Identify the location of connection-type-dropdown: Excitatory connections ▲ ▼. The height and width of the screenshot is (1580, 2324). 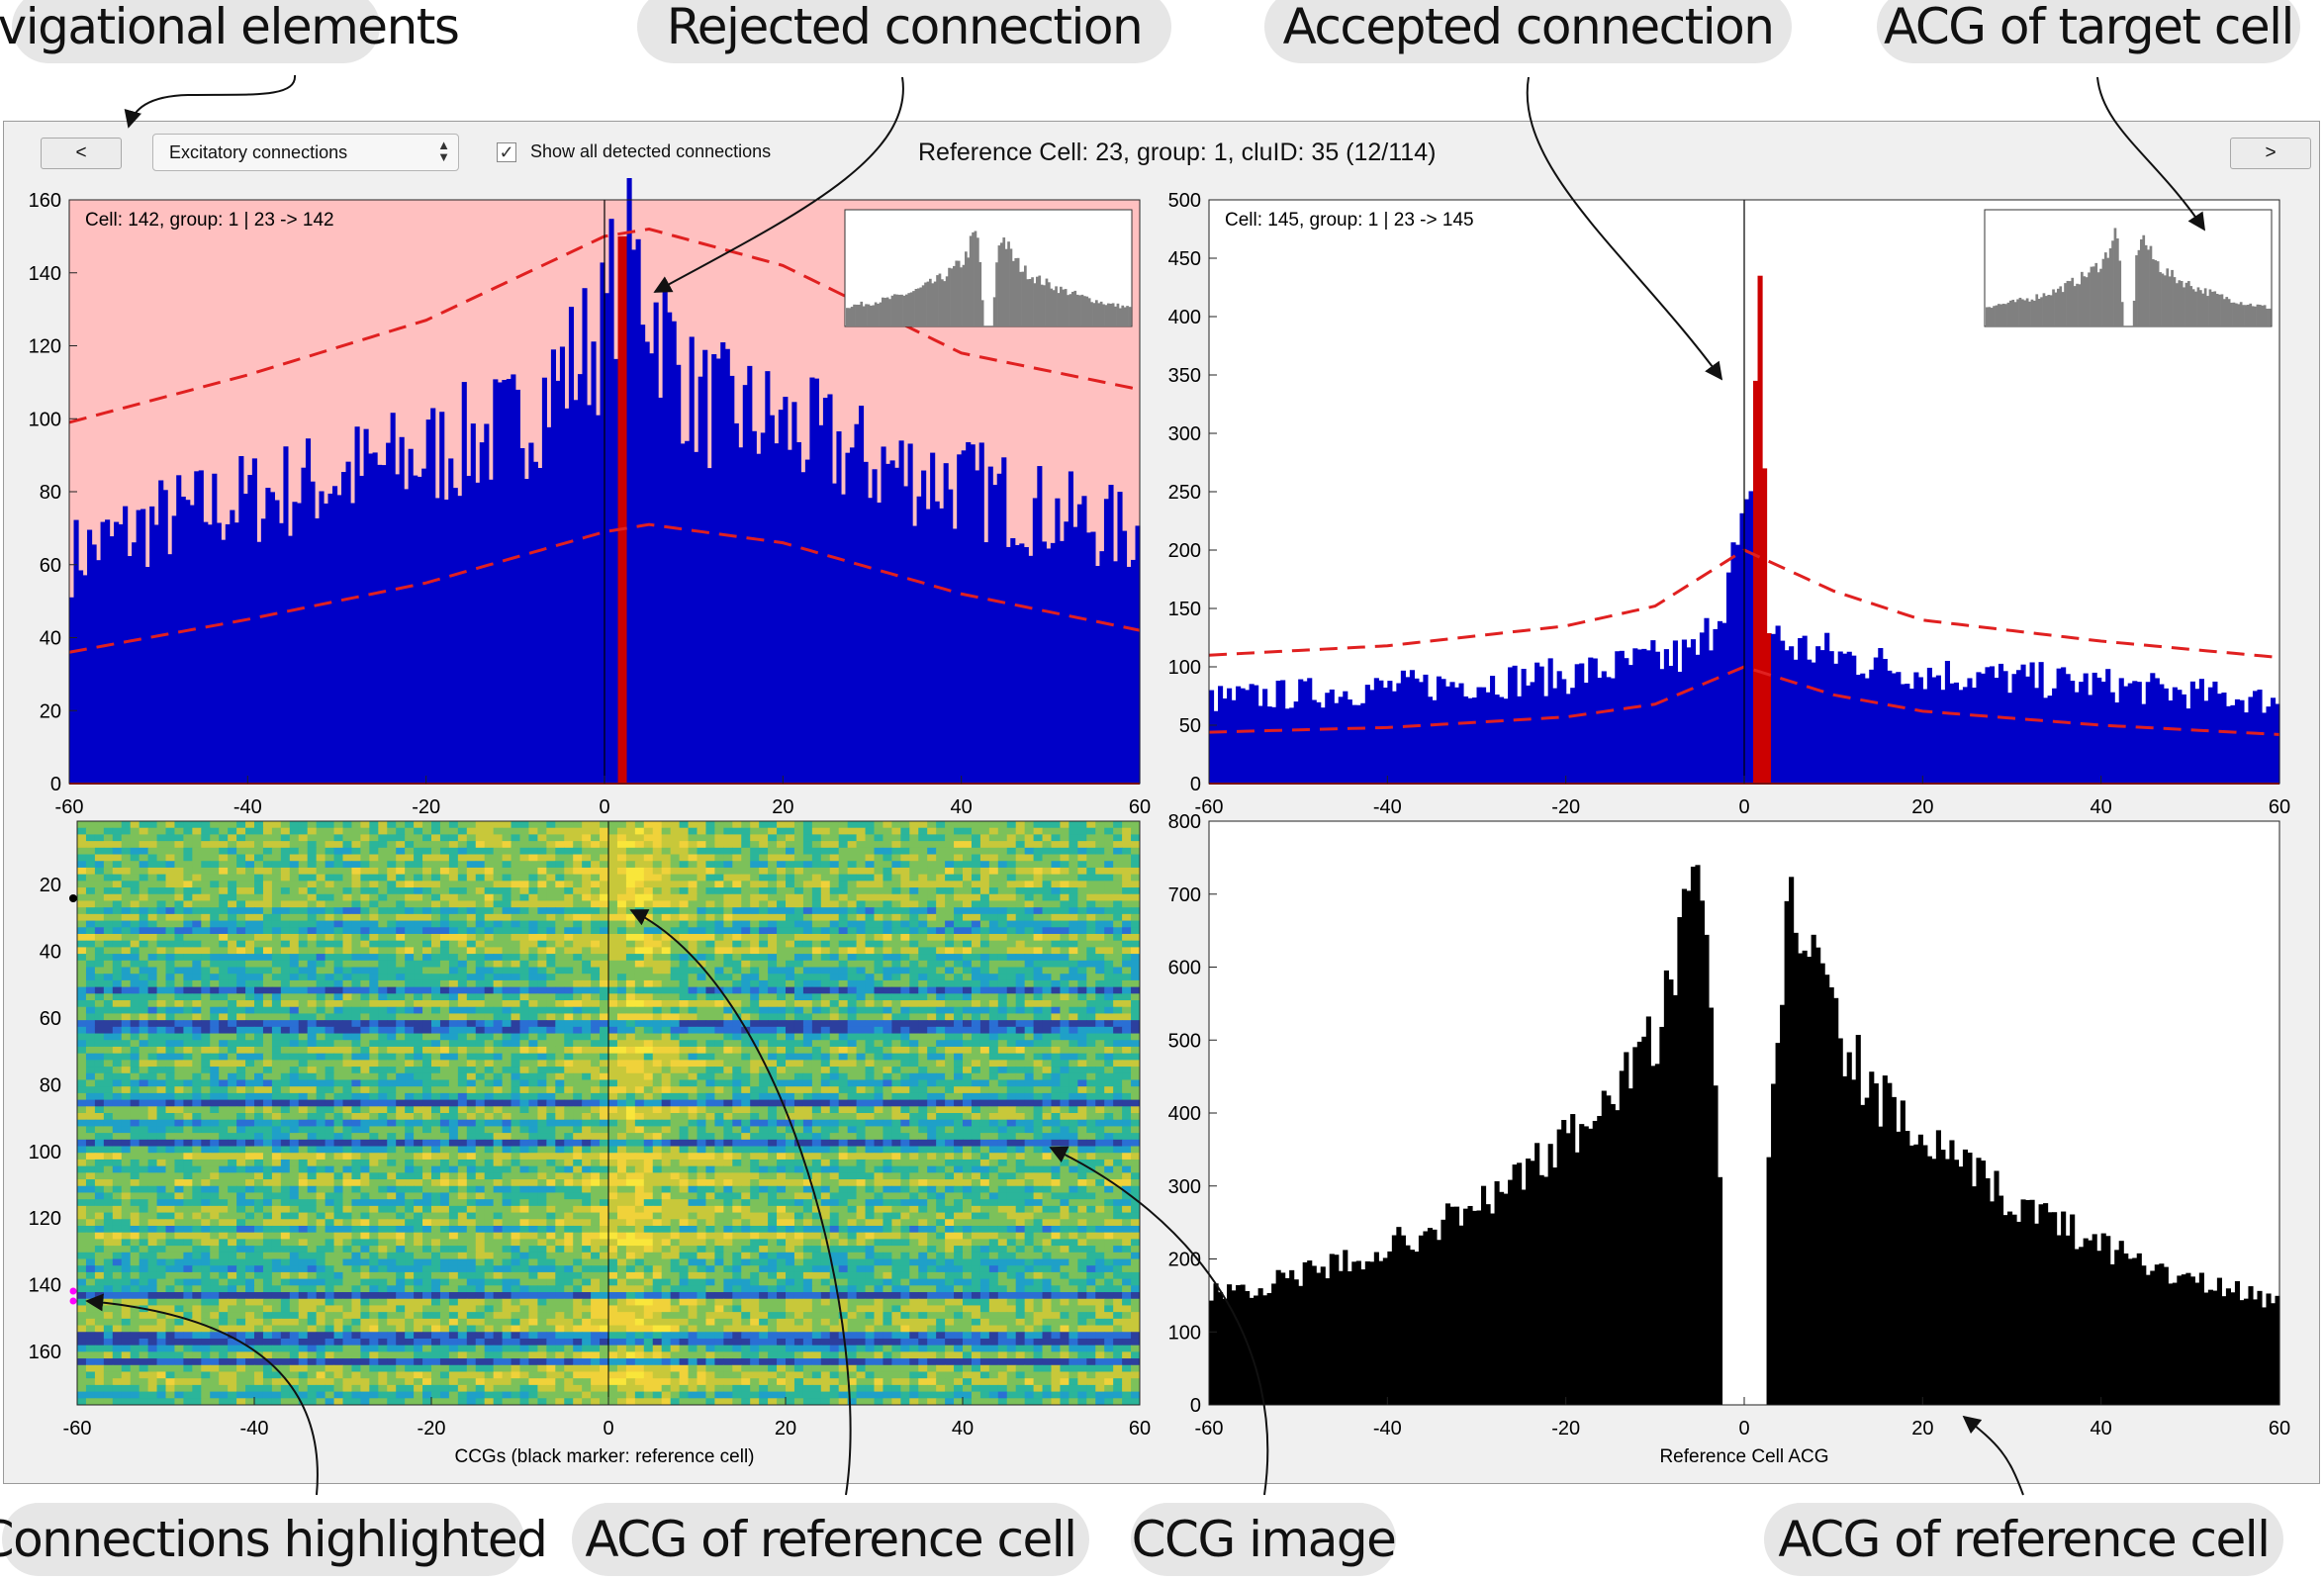
(305, 152).